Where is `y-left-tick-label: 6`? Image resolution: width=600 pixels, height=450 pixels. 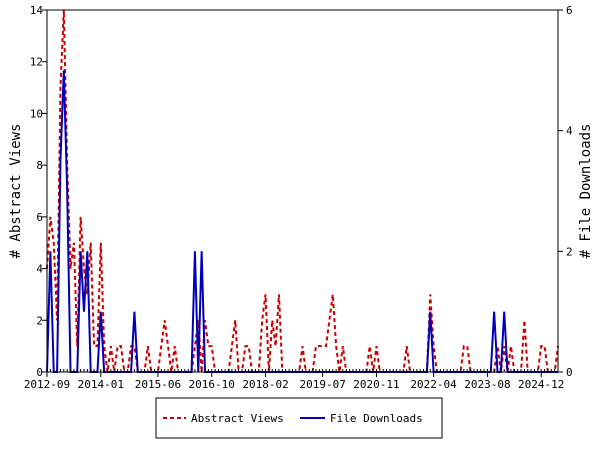 y-left-tick-label: 6 is located at coordinates (39, 217).